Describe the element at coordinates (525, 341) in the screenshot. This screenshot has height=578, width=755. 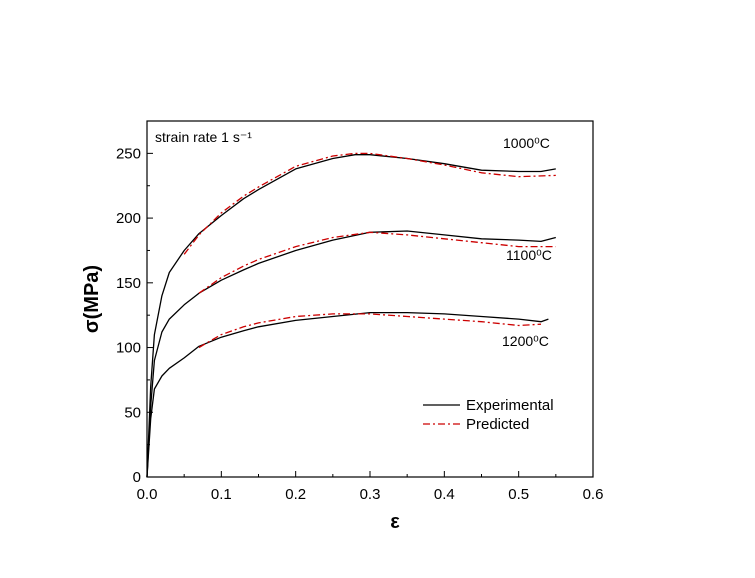
I see `curve-label-1200: 1200⁰C` at that location.